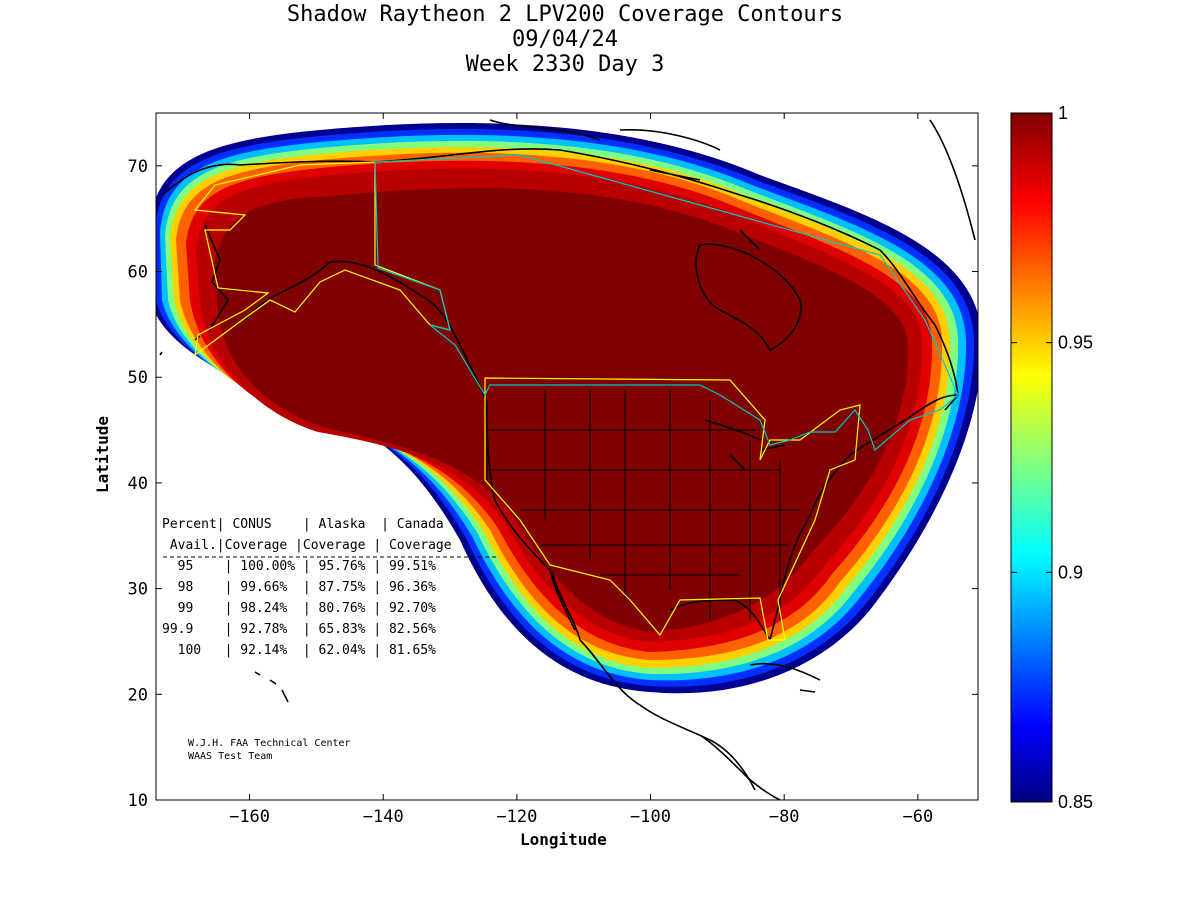 The height and width of the screenshot is (900, 1200). Describe the element at coordinates (627, 185) in the screenshot. I see `canada-arctic-coast` at that location.